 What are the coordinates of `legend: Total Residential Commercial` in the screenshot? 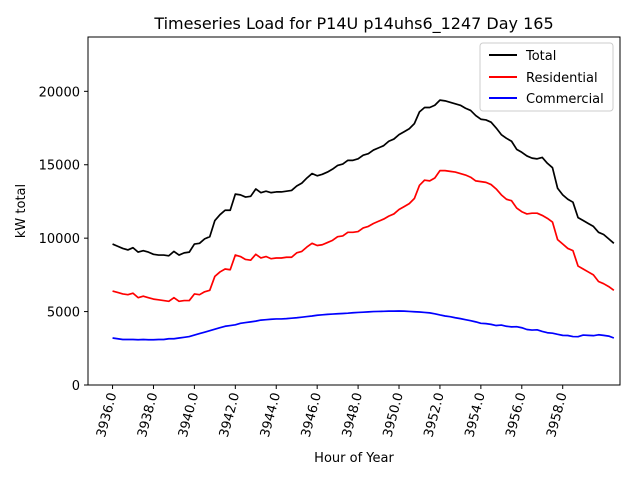 It's located at (546, 77).